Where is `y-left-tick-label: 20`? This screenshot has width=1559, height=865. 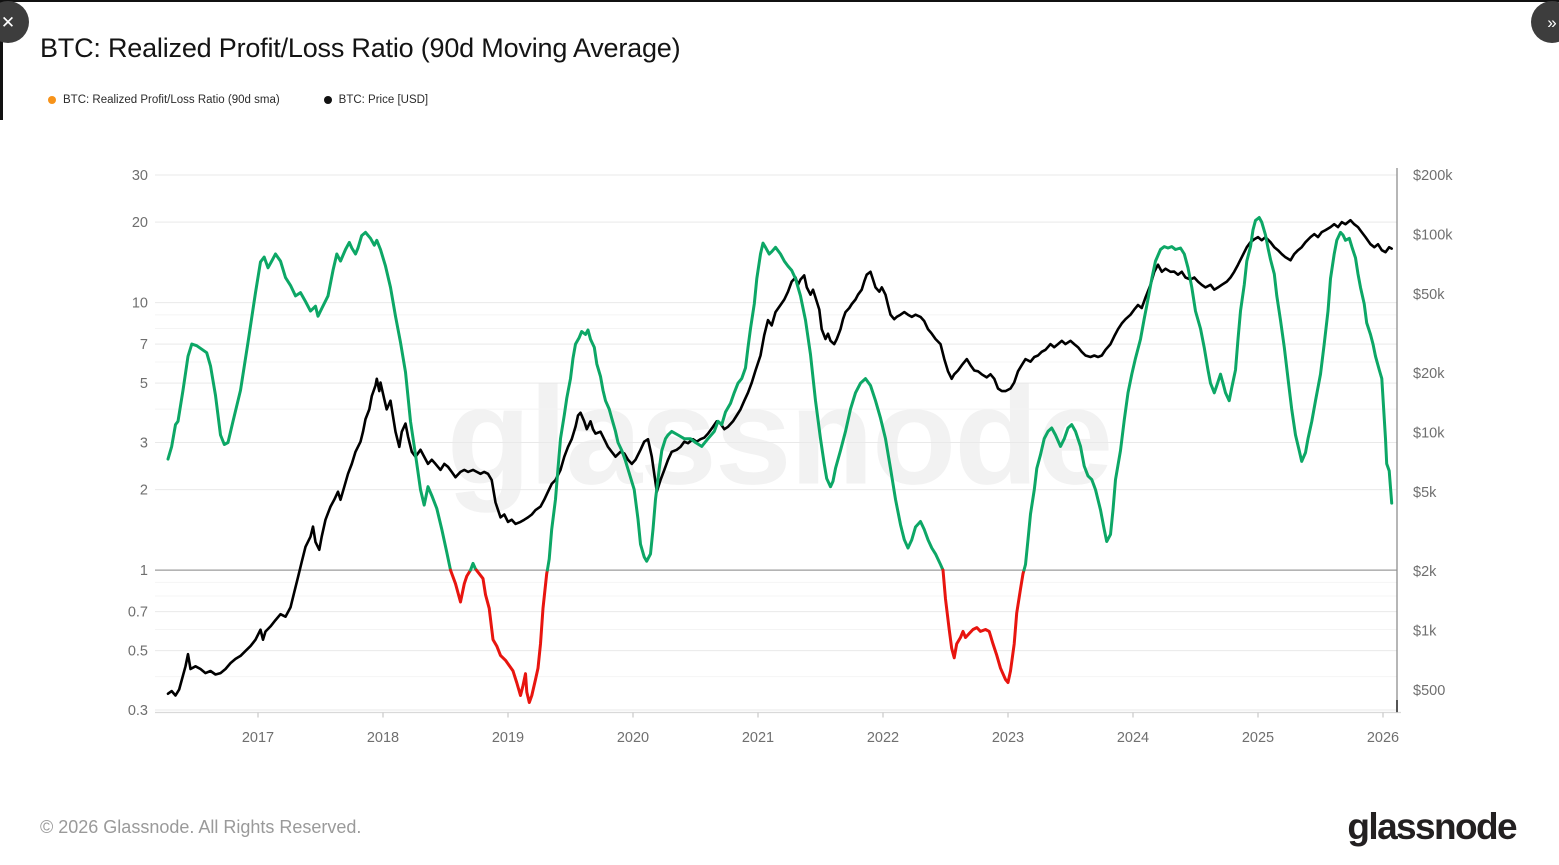
y-left-tick-label: 20 is located at coordinates (140, 223).